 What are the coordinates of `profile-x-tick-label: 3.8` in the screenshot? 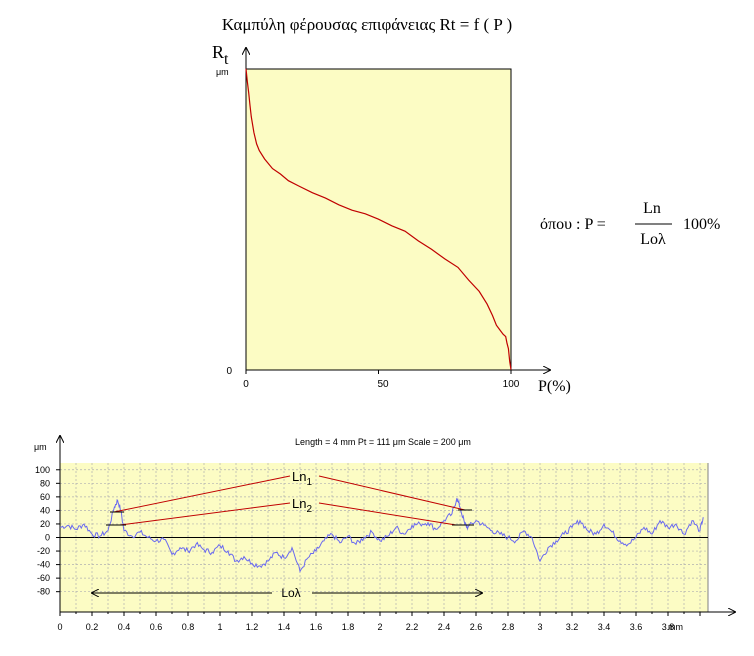 It's located at (668, 627).